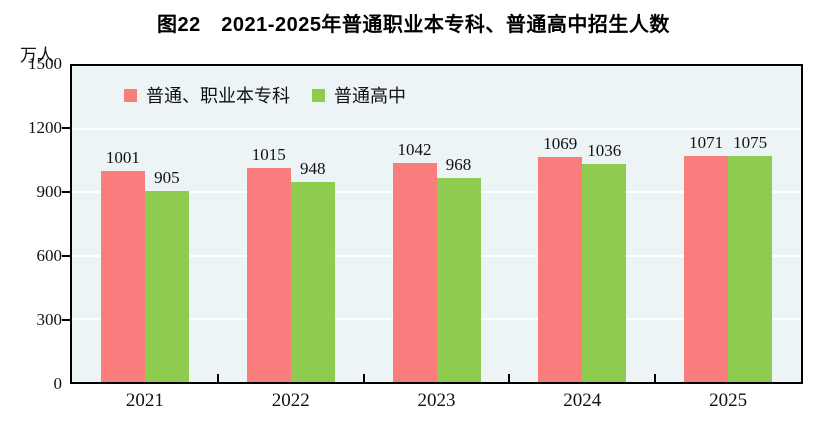  What do you see at coordinates (458, 165) in the screenshot?
I see `value-label-2023-series-2: 968` at bounding box center [458, 165].